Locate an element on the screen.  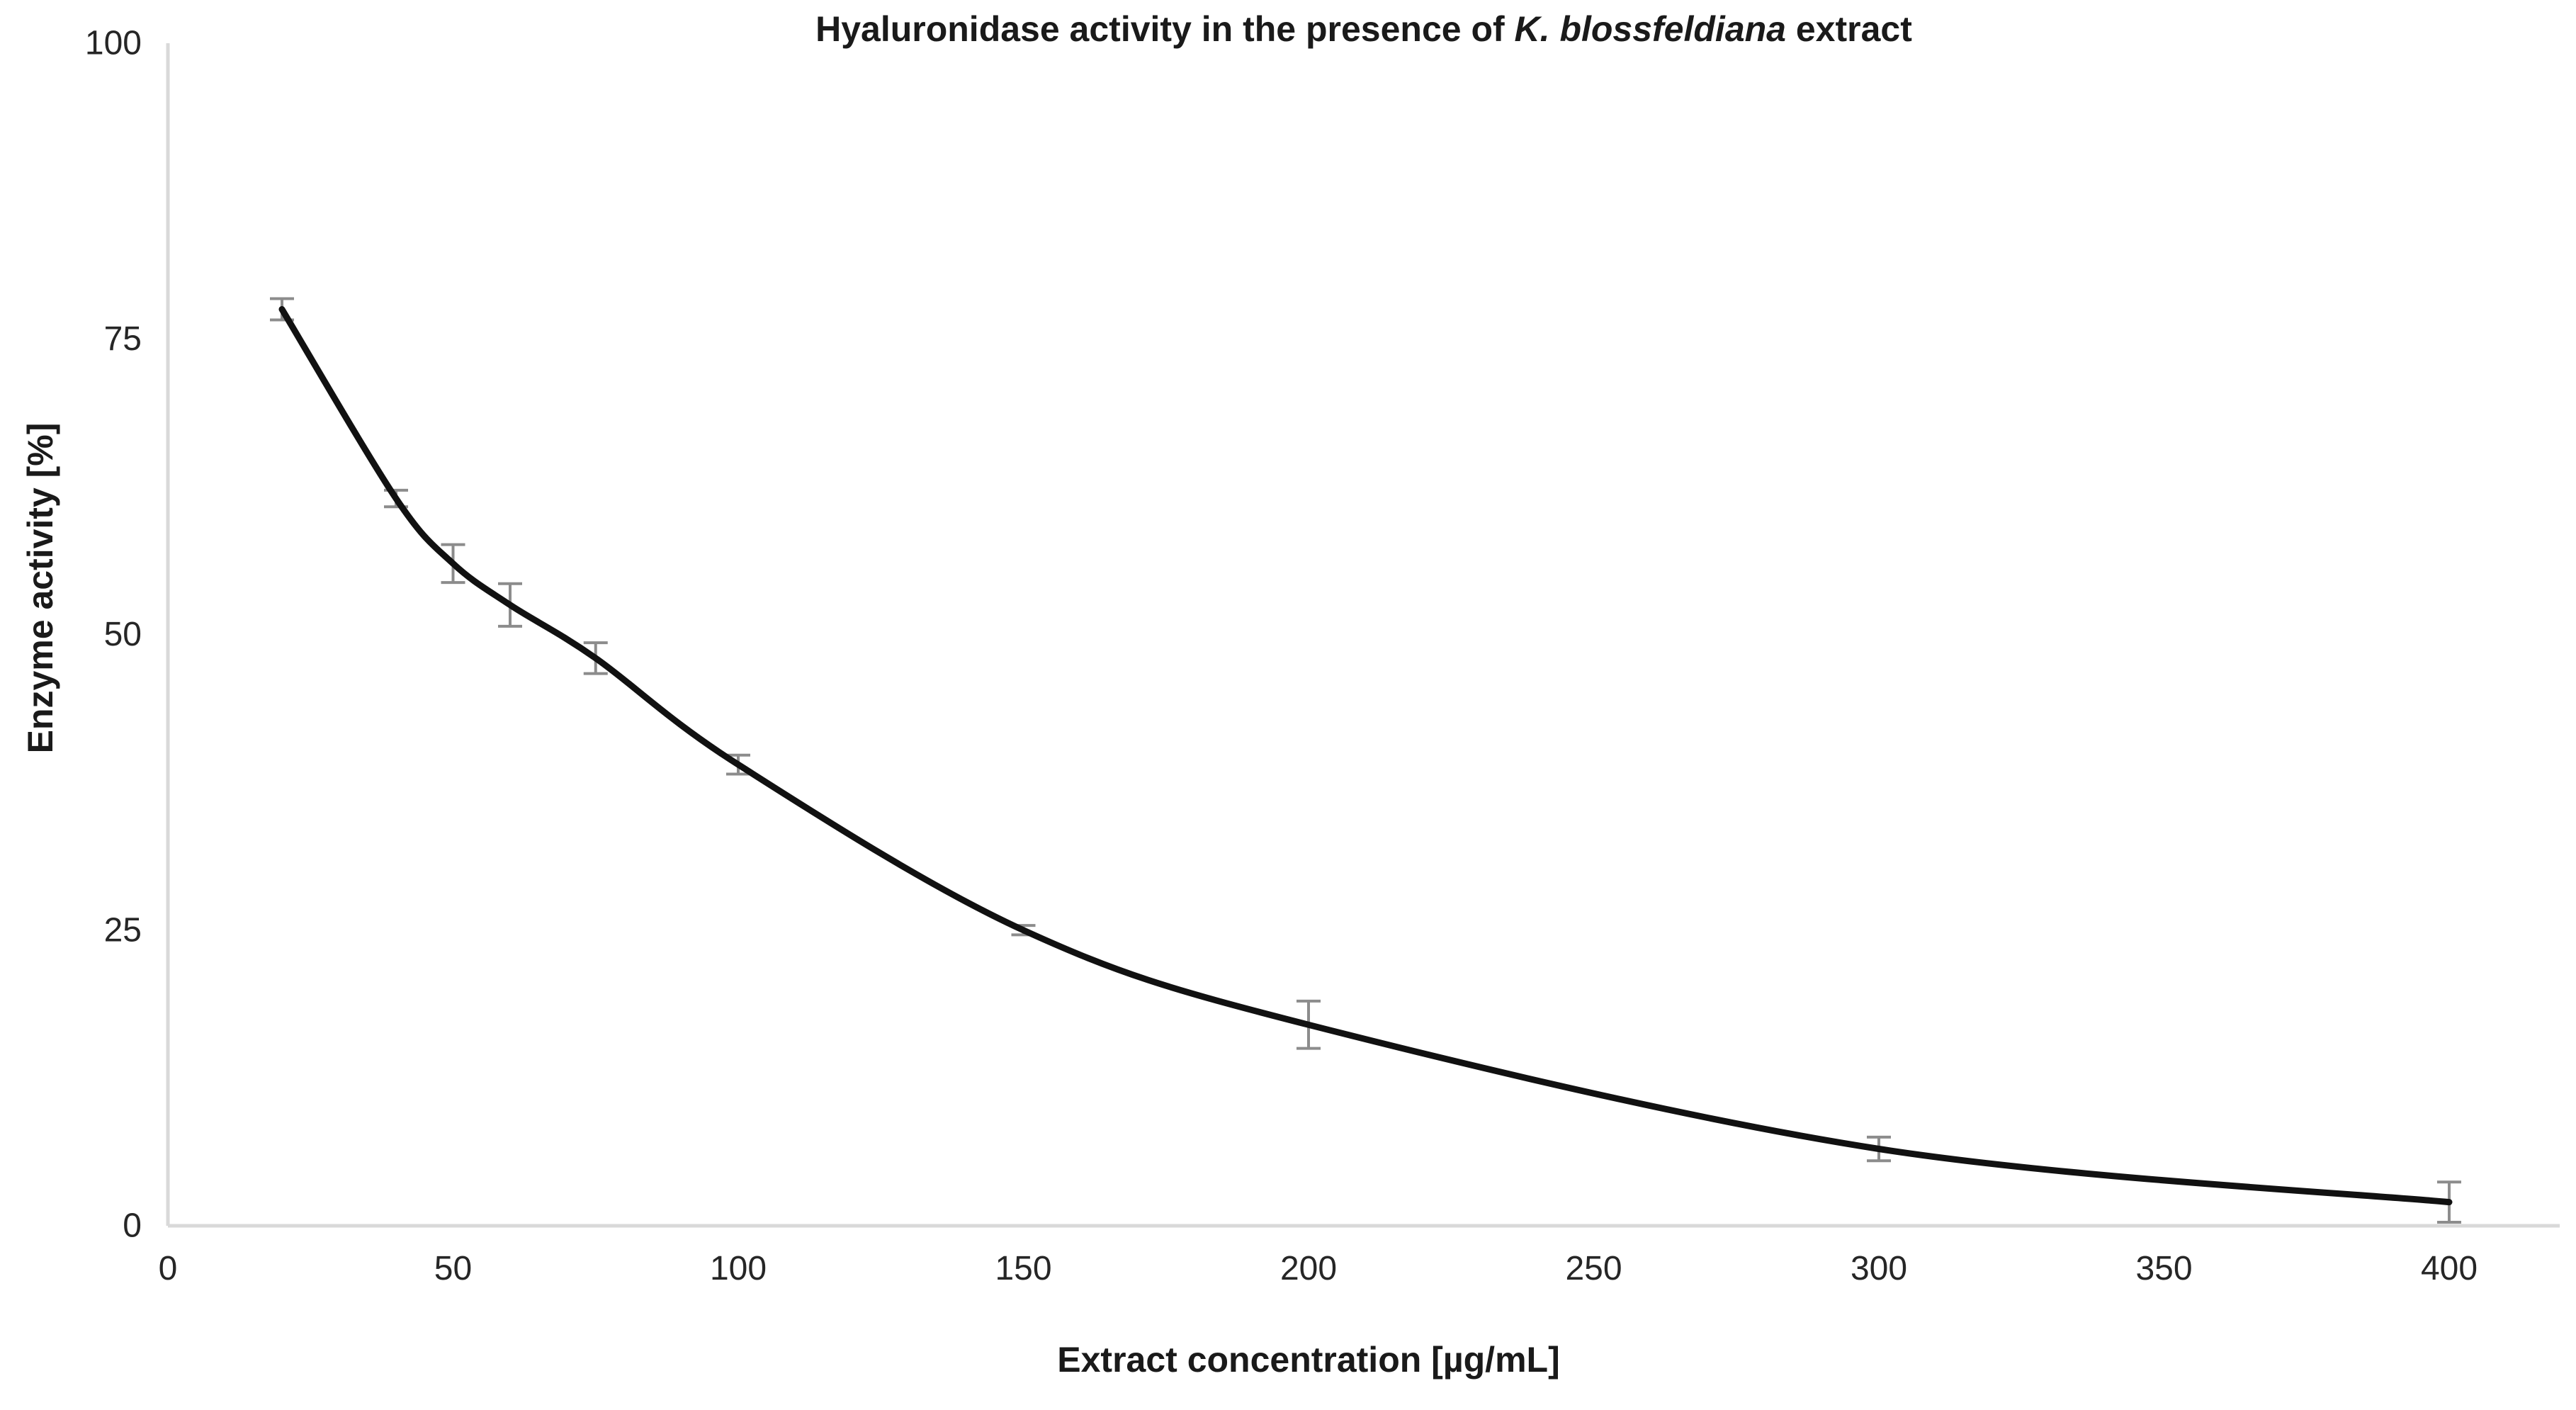
y-tick-label: 0 is located at coordinates (132, 1226).